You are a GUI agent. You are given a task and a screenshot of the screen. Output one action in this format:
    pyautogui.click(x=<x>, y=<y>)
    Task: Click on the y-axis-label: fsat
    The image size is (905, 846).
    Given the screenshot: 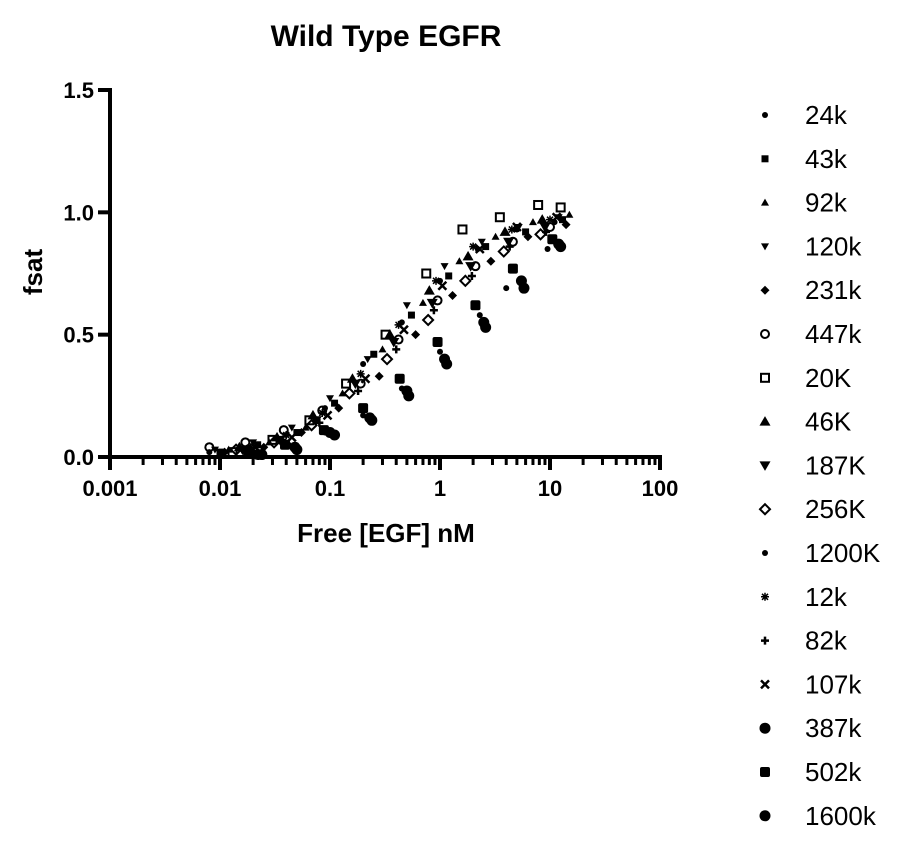 What is the action you would take?
    pyautogui.click(x=33, y=272)
    